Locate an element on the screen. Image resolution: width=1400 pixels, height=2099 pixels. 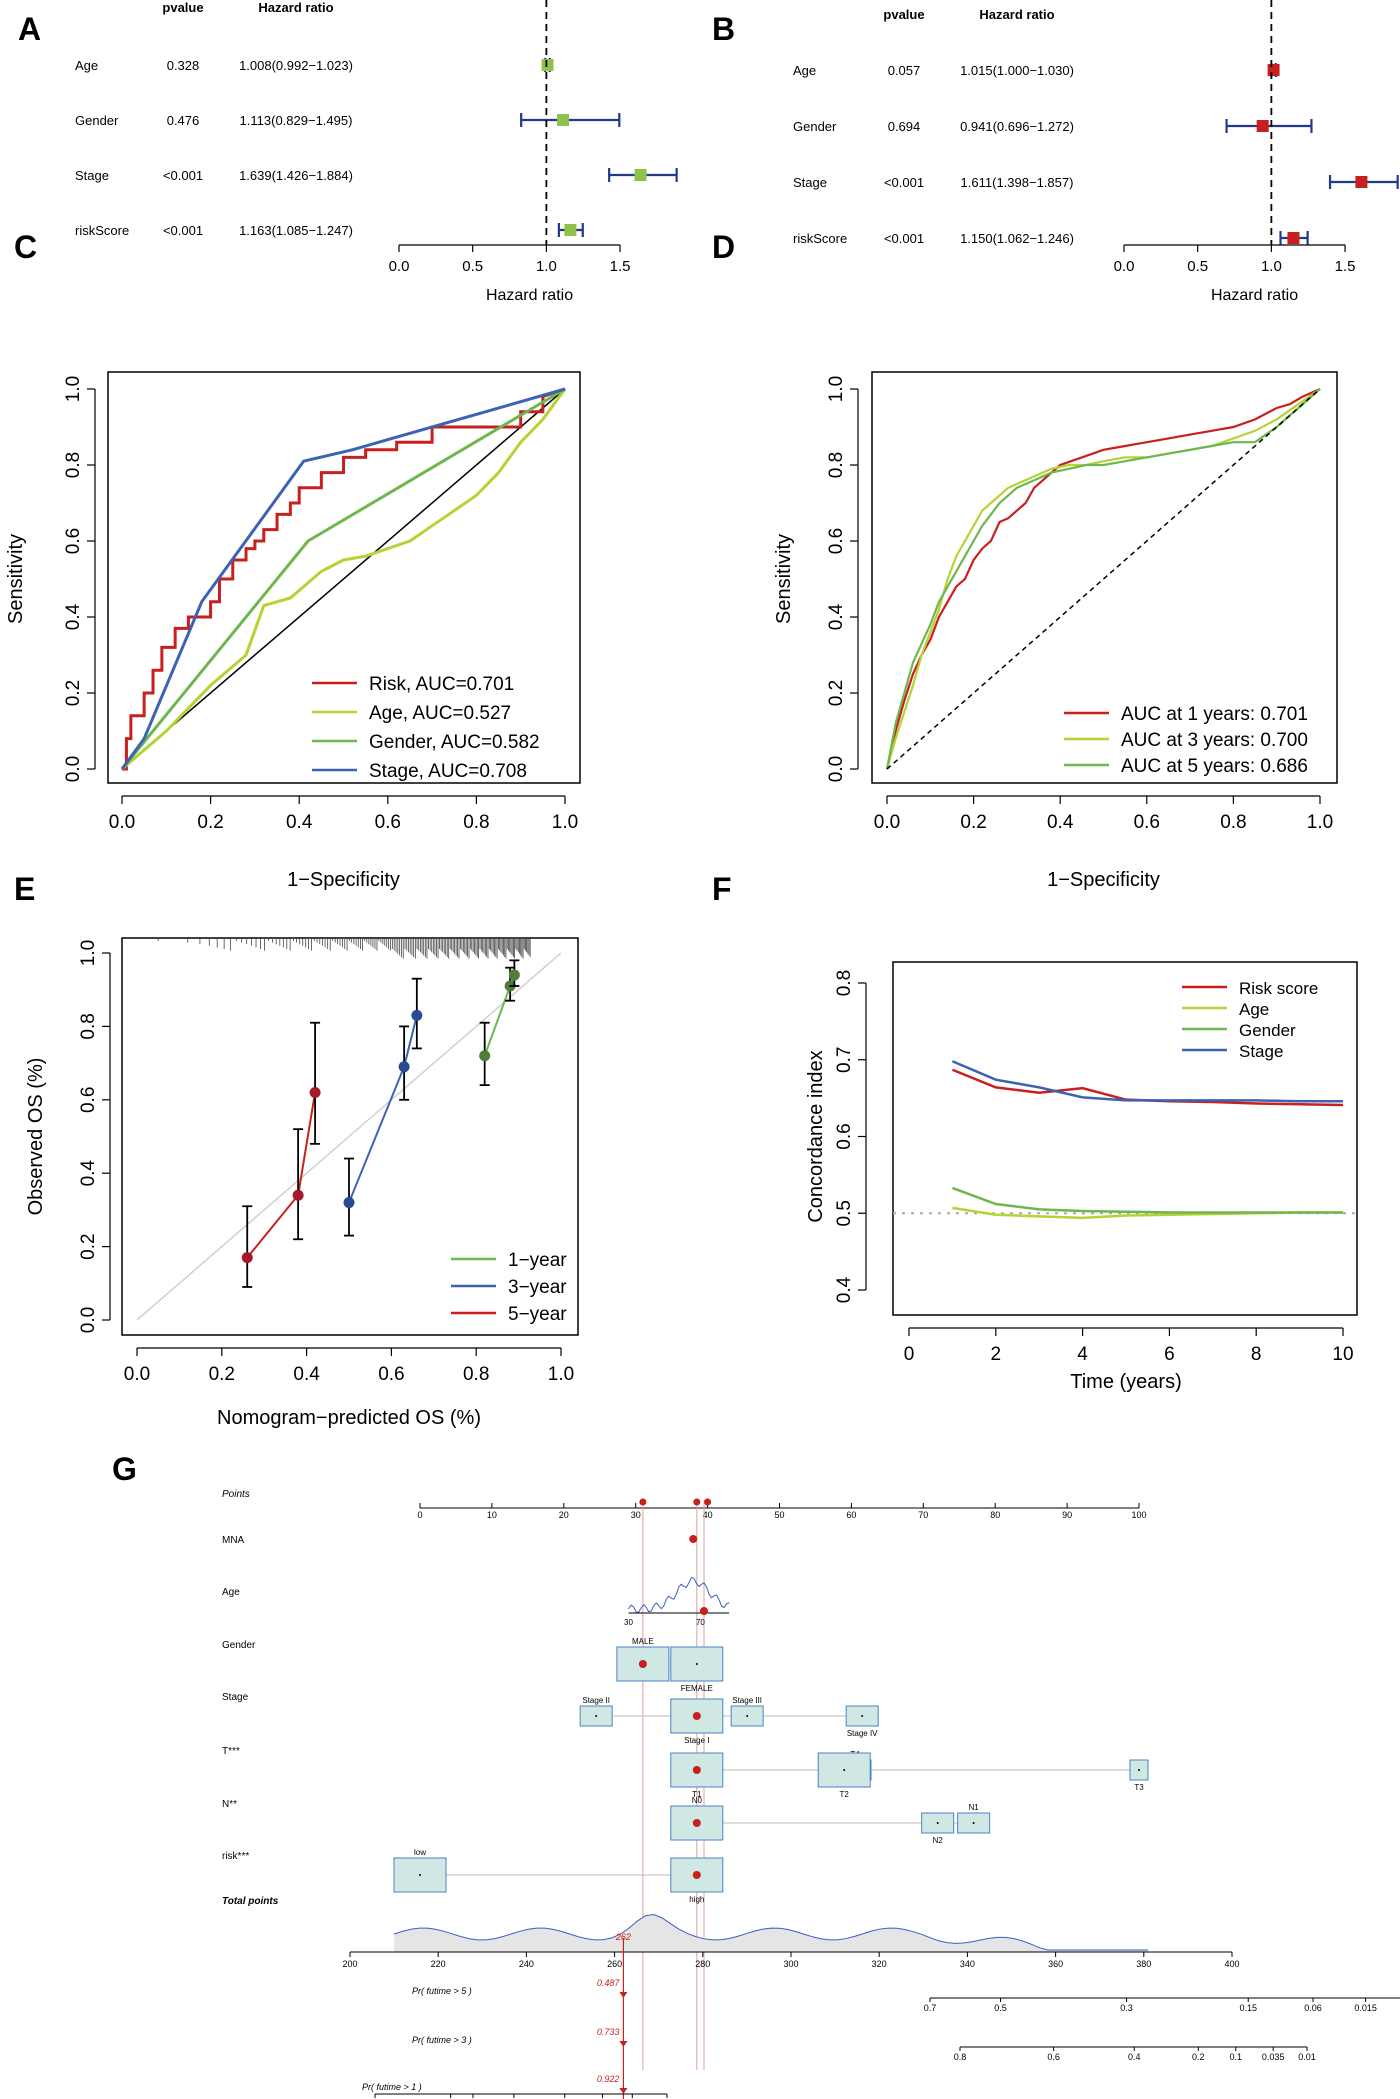
nomo-points-tick-label: 100 is located at coordinates (1138, 1515).